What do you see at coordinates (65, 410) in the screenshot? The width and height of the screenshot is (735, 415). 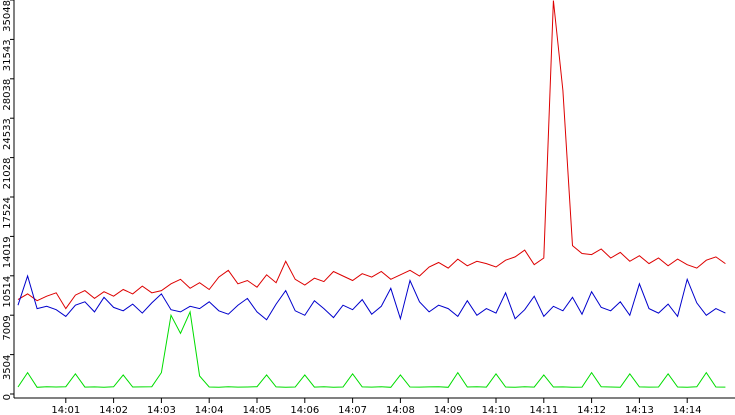 I see `x-tick-label: 14:01` at bounding box center [65, 410].